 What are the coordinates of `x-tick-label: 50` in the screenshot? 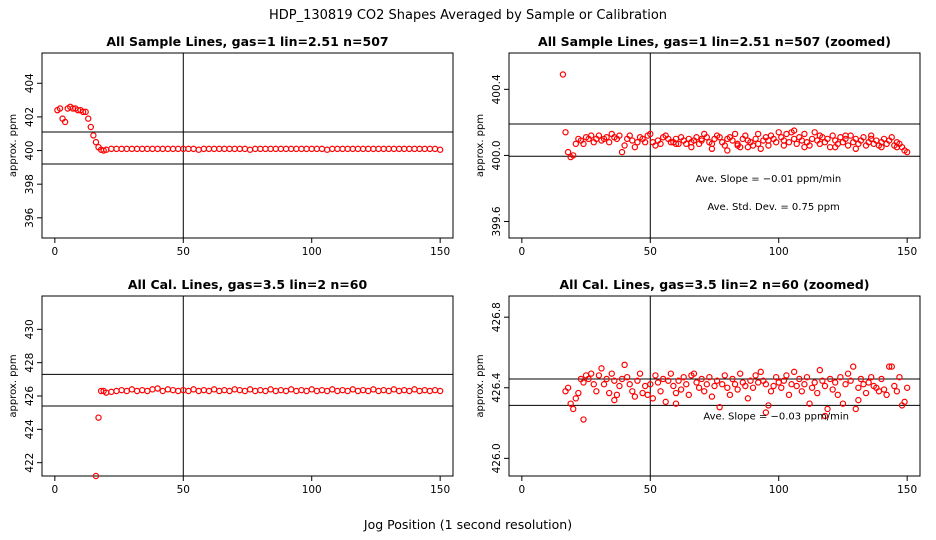 It's located at (183, 252).